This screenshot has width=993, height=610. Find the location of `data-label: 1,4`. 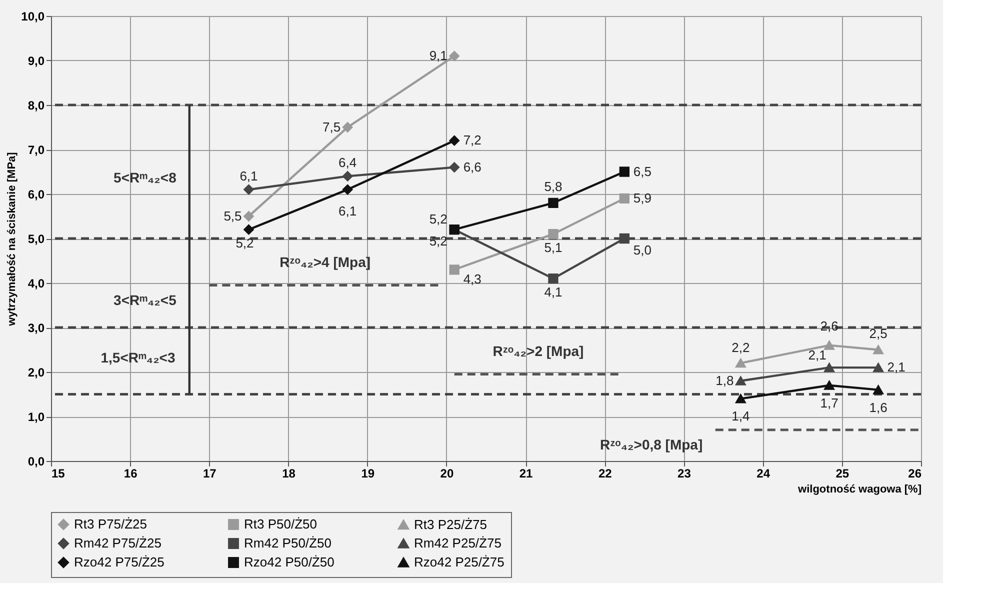

data-label: 1,4 is located at coordinates (741, 416).